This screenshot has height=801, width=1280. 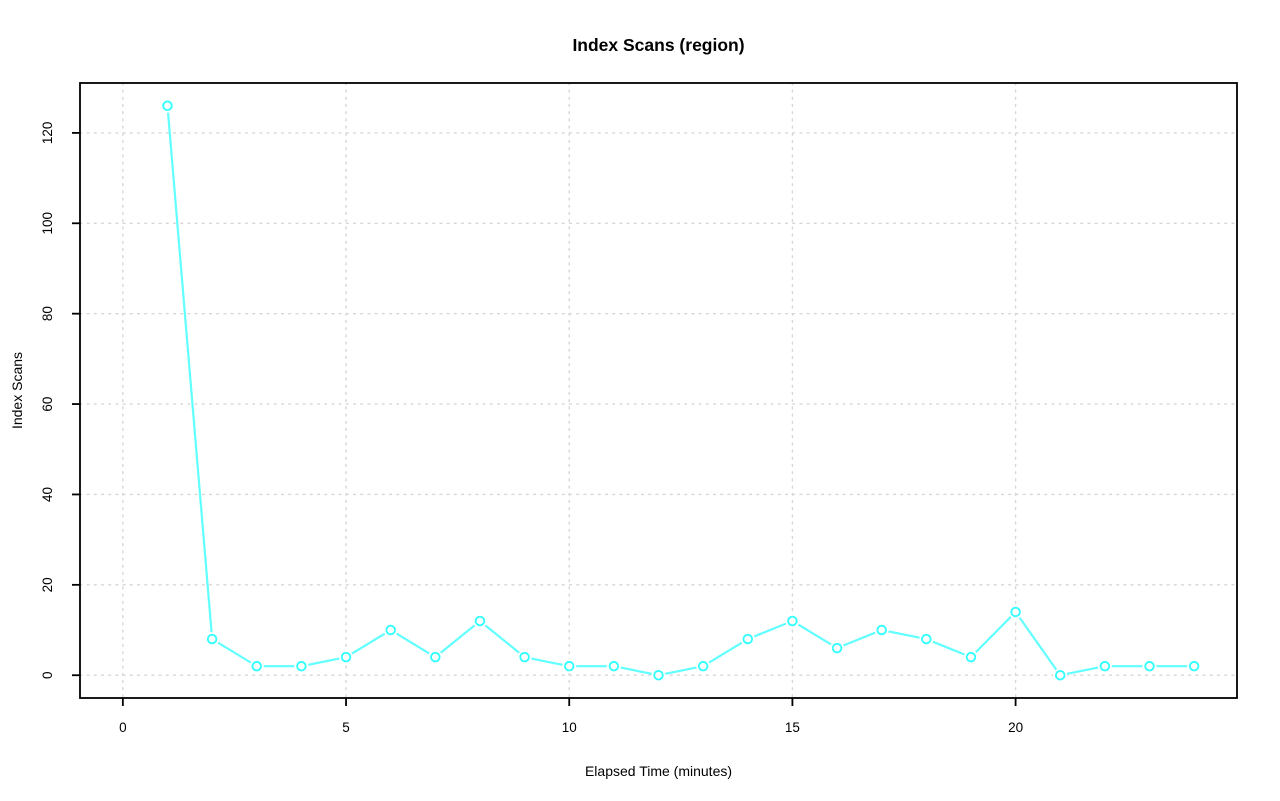 I want to click on y-tick-label: 120, so click(x=47, y=133).